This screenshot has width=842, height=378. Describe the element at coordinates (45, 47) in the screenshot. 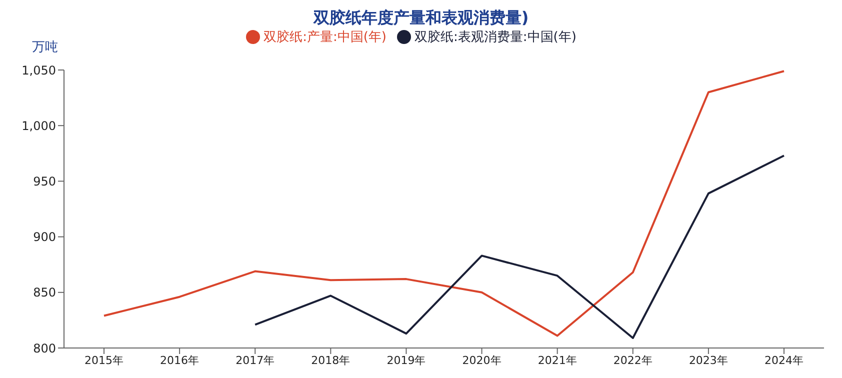

I see `y-axis-title: 万吨` at that location.